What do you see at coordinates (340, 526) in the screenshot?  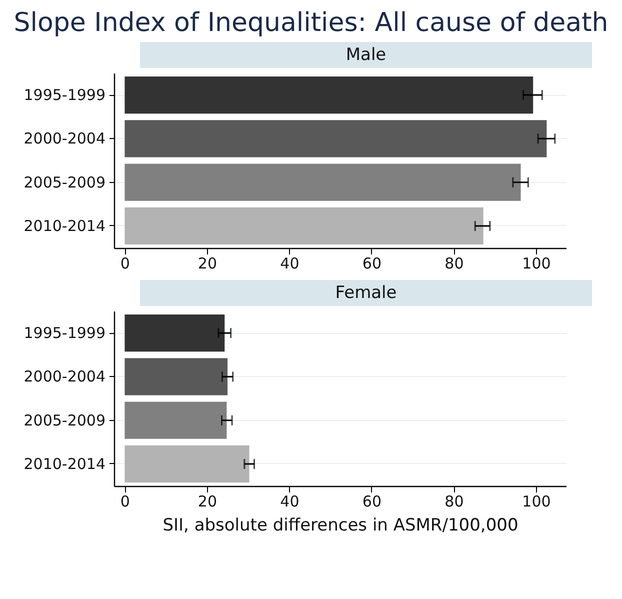 I see `x-axis-title: SII, absolute differences in ASMR/100,000` at bounding box center [340, 526].